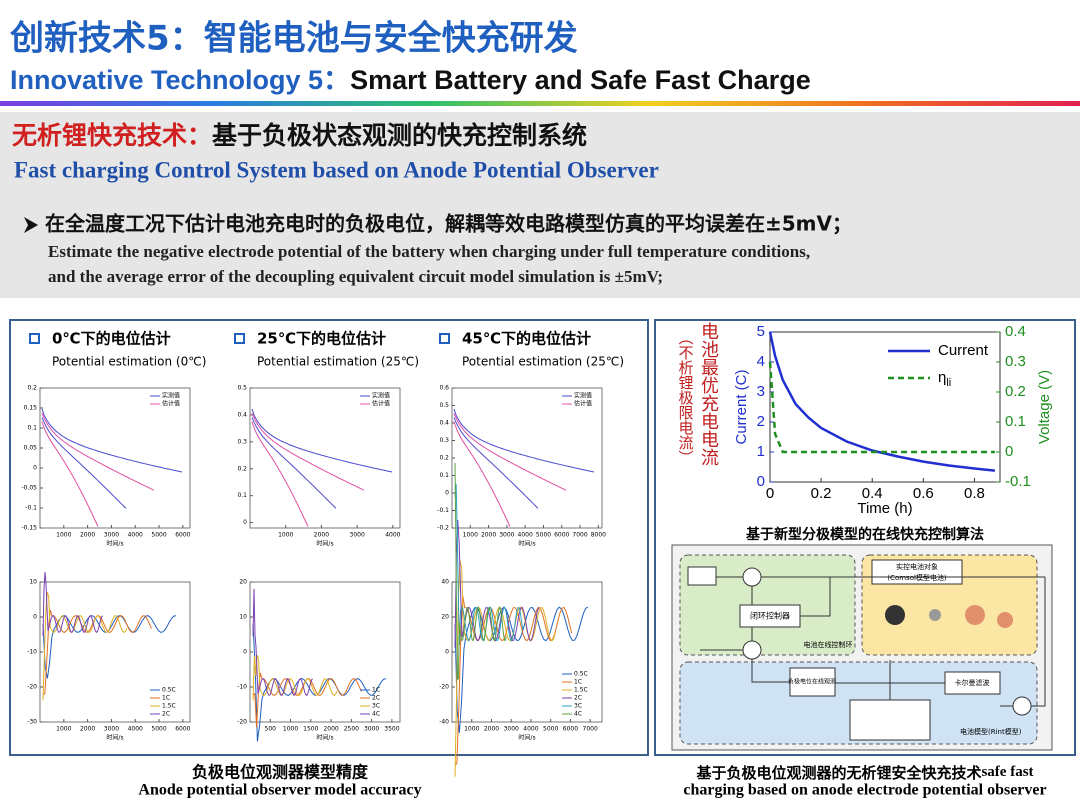  Describe the element at coordinates (1015, 421) in the screenshot. I see `y2-tick-label: 0.1` at that location.